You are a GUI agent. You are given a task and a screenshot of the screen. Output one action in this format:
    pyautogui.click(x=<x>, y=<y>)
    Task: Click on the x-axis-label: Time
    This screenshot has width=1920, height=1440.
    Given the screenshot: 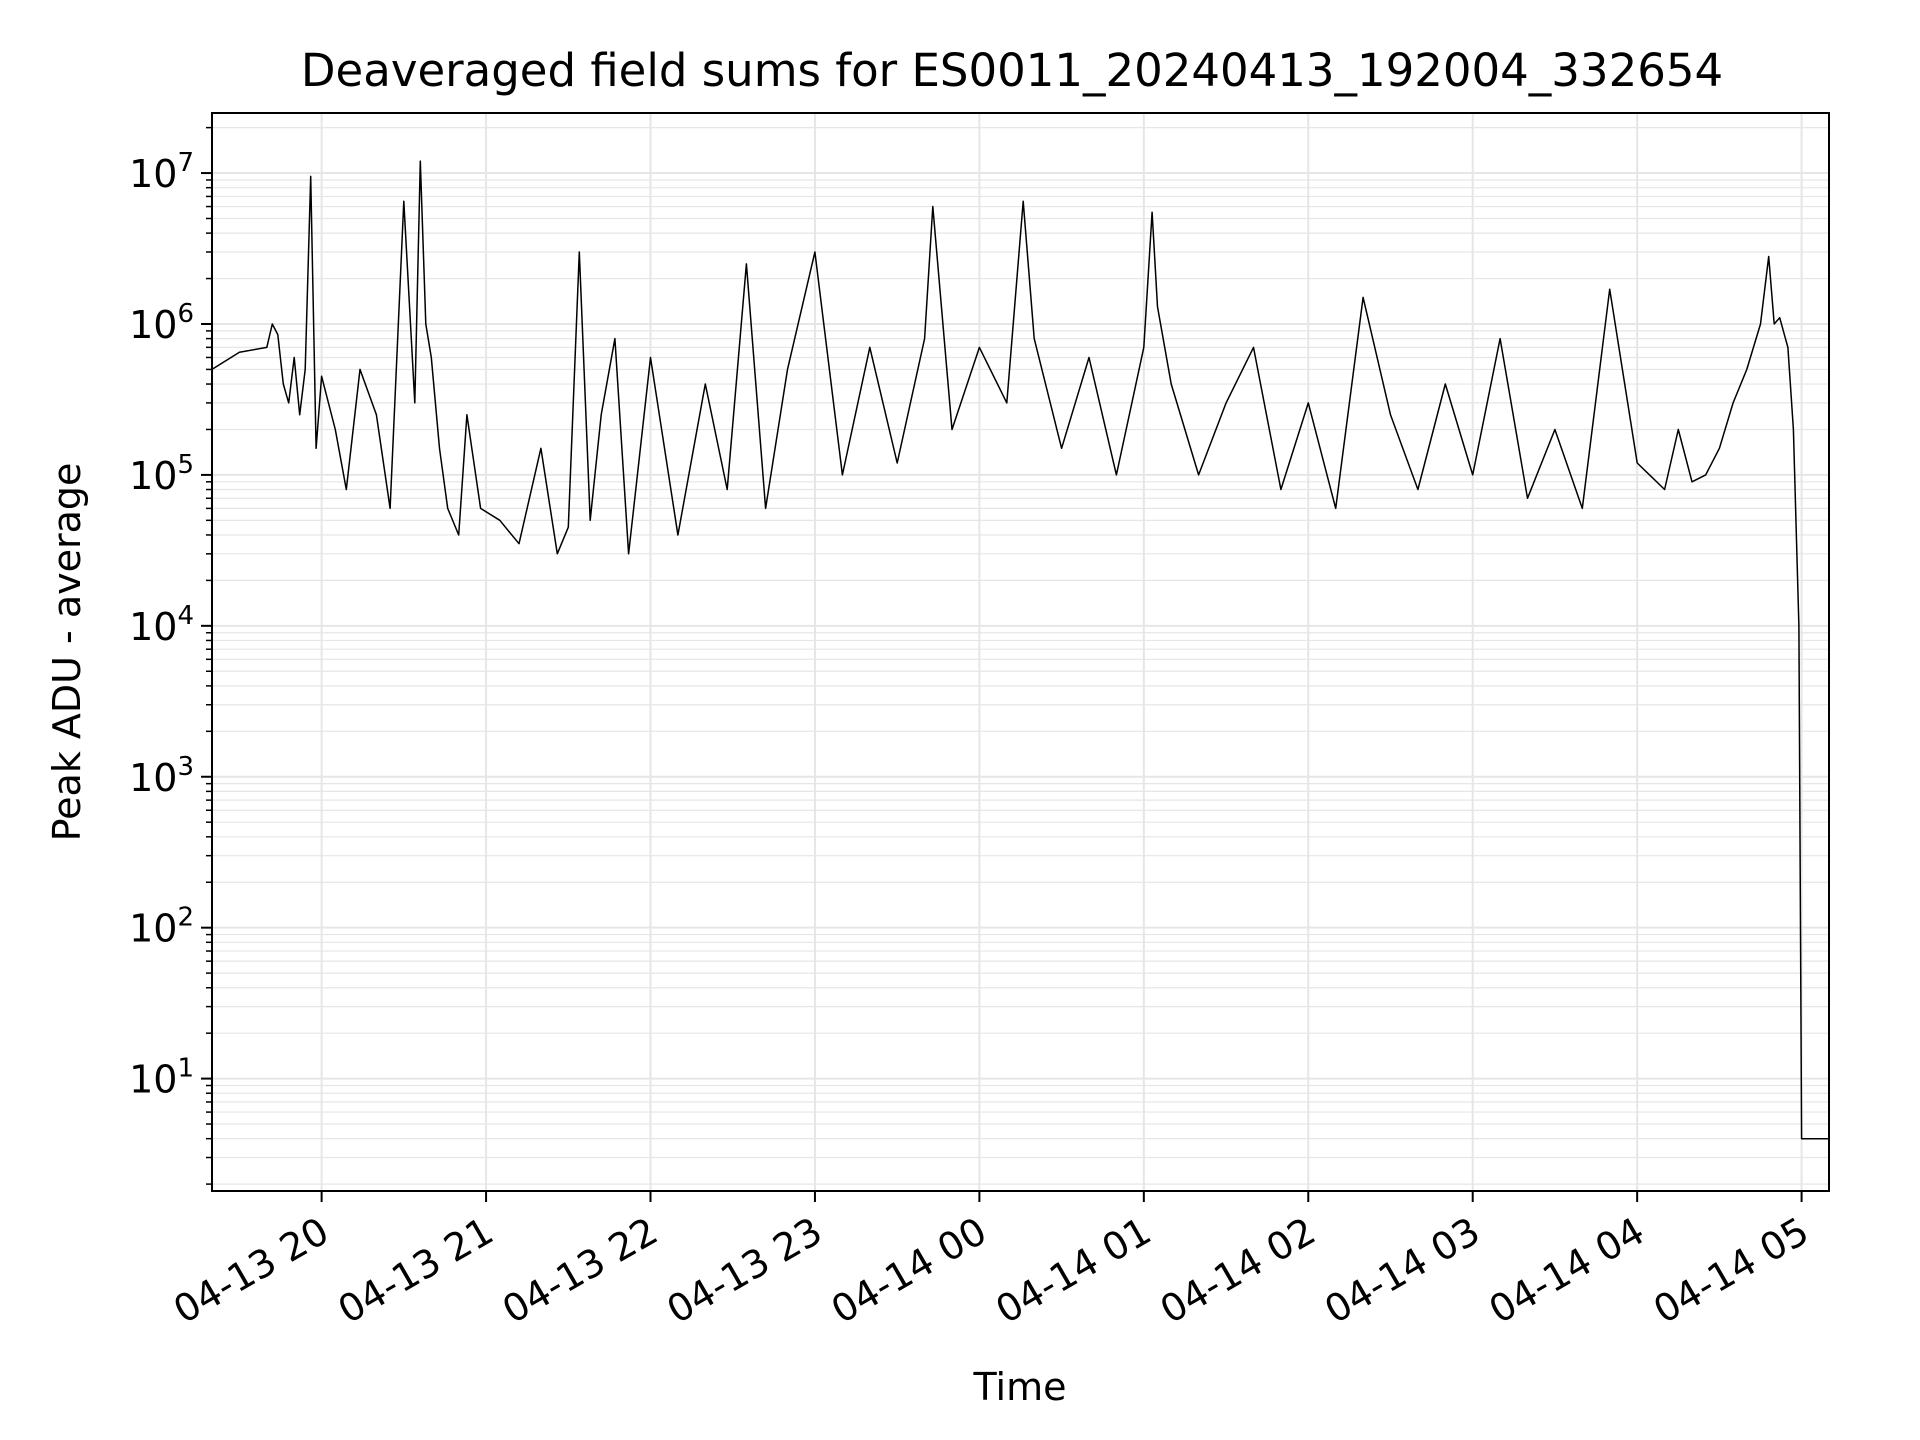 What is the action you would take?
    pyautogui.click(x=1020, y=1387)
    